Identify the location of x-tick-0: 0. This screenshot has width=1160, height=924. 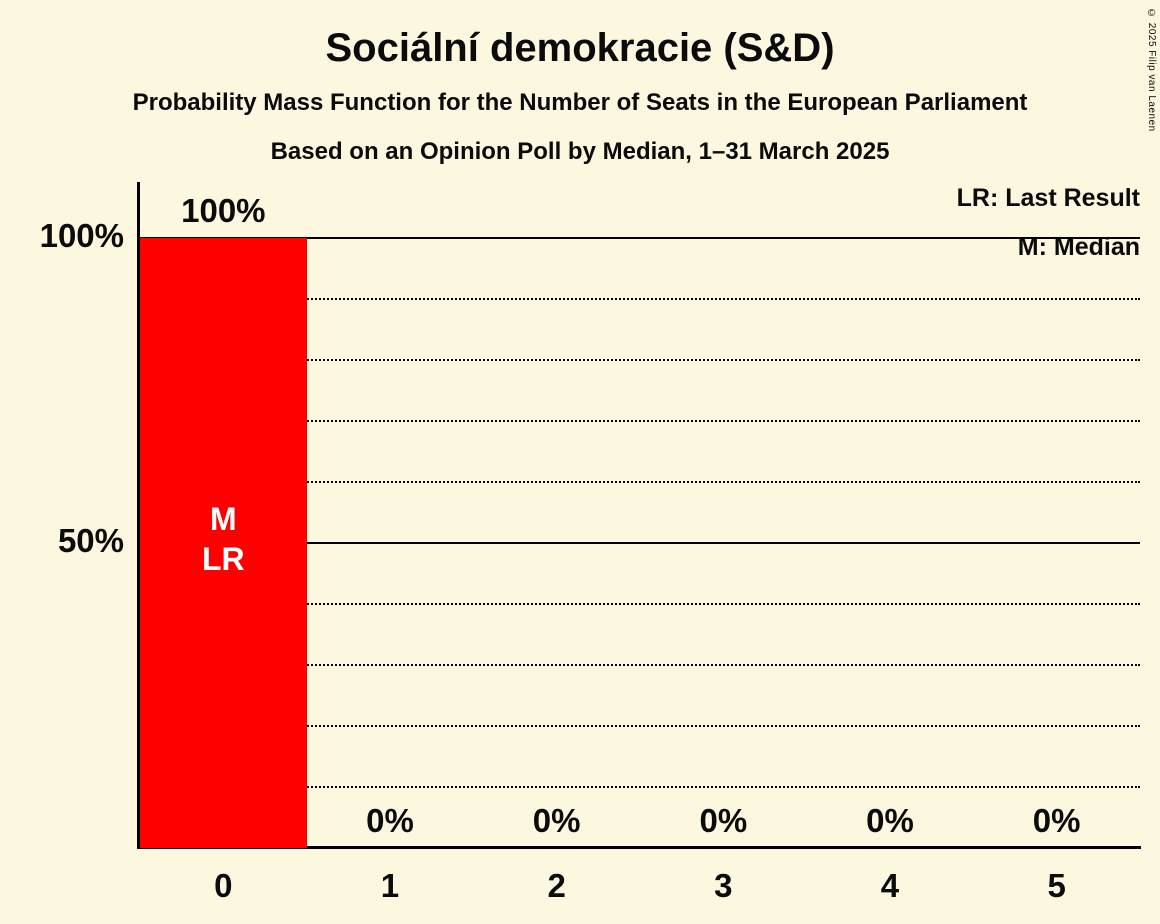
(223, 885).